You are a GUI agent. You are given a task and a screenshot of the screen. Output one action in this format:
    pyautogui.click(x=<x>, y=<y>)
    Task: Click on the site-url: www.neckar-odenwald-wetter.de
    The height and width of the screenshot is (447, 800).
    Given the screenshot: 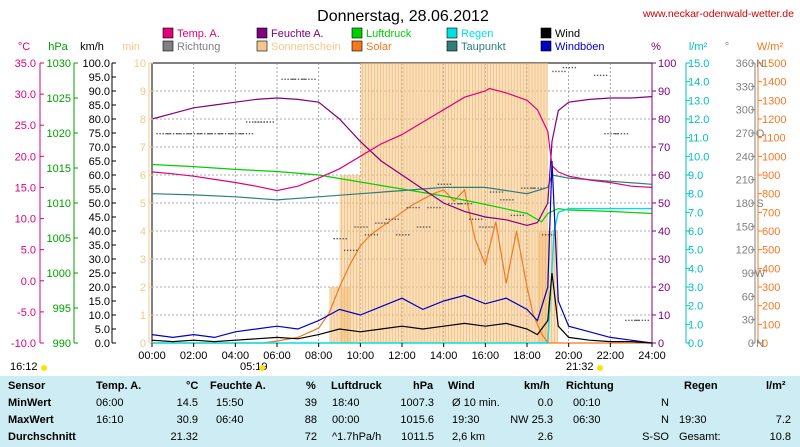 What is the action you would take?
    pyautogui.click(x=718, y=14)
    